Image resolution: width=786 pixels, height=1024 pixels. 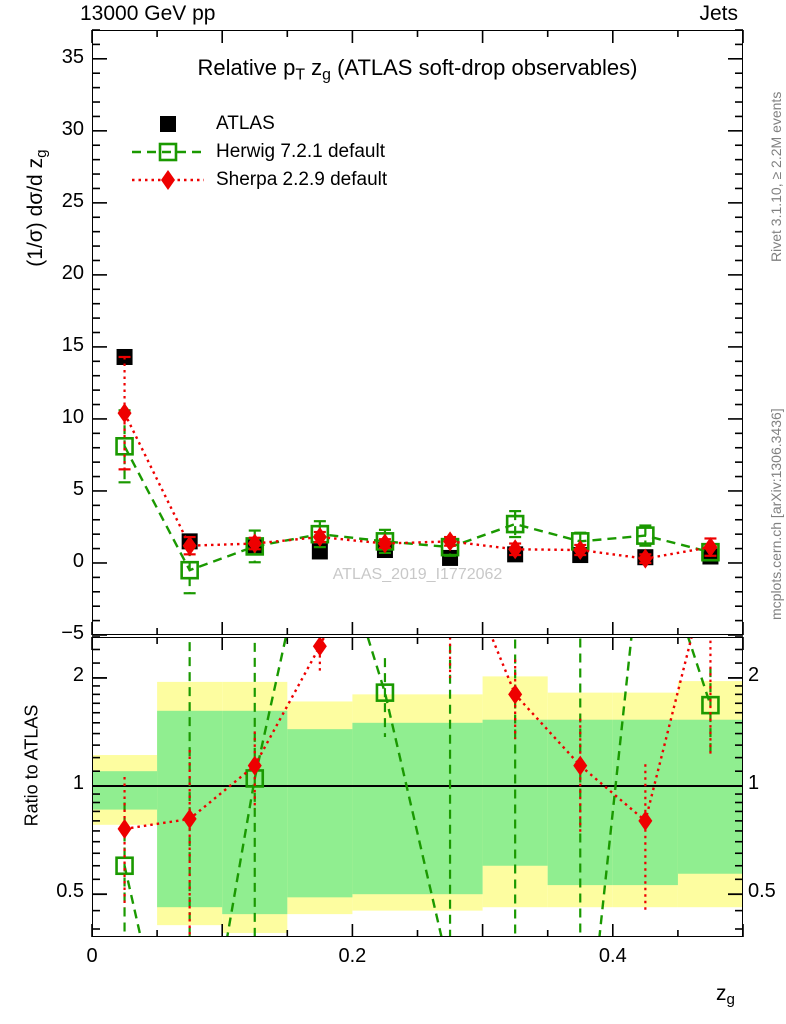 What do you see at coordinates (484, 67) in the screenshot?
I see `plot-title-suffix: (ATLAS soft-drop observables)` at bounding box center [484, 67].